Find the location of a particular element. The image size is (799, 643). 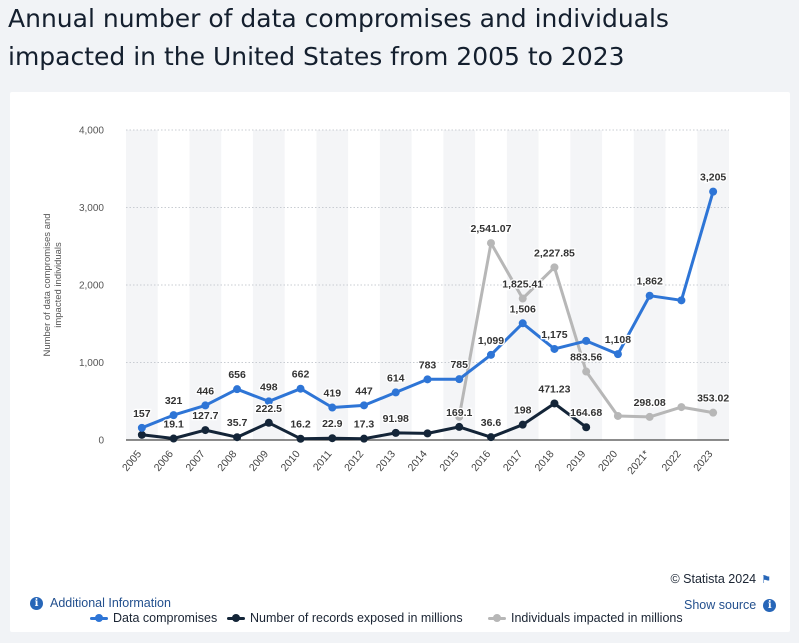

data-label: 883.56 is located at coordinates (586, 358).